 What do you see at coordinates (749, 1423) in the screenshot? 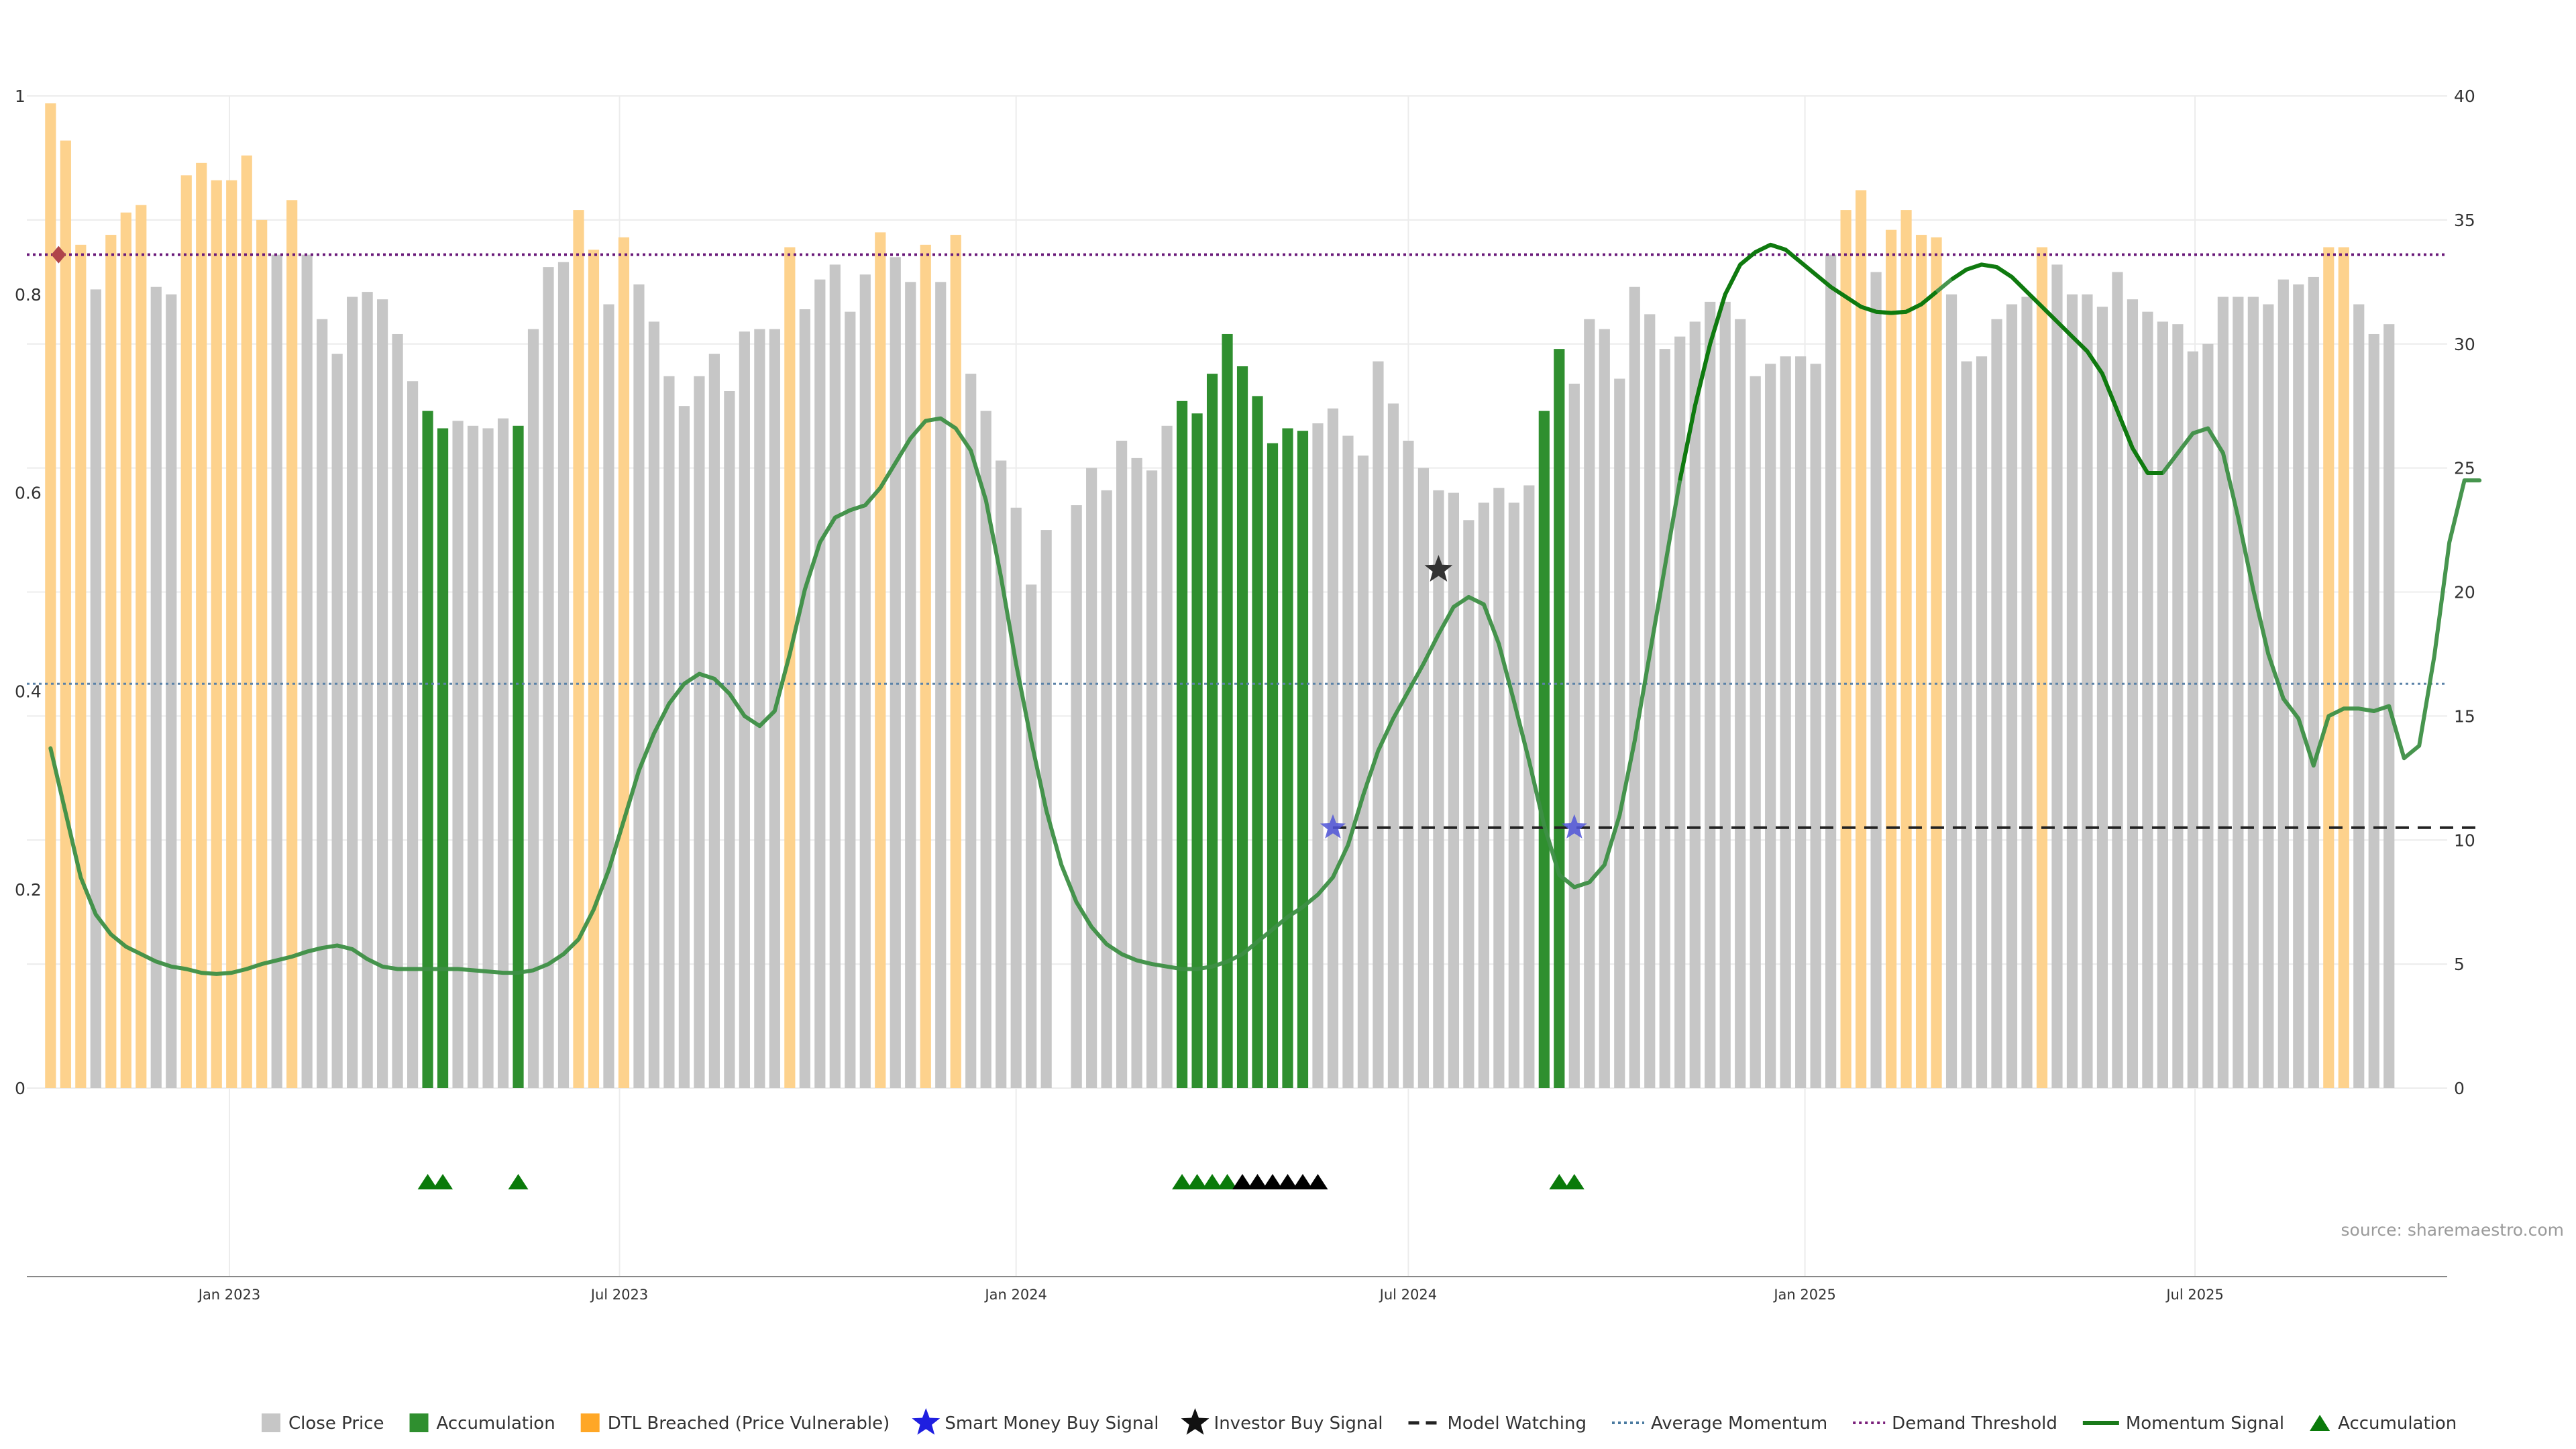
I see `legend-label: DTL Breached (Price Vulnerable)` at bounding box center [749, 1423].